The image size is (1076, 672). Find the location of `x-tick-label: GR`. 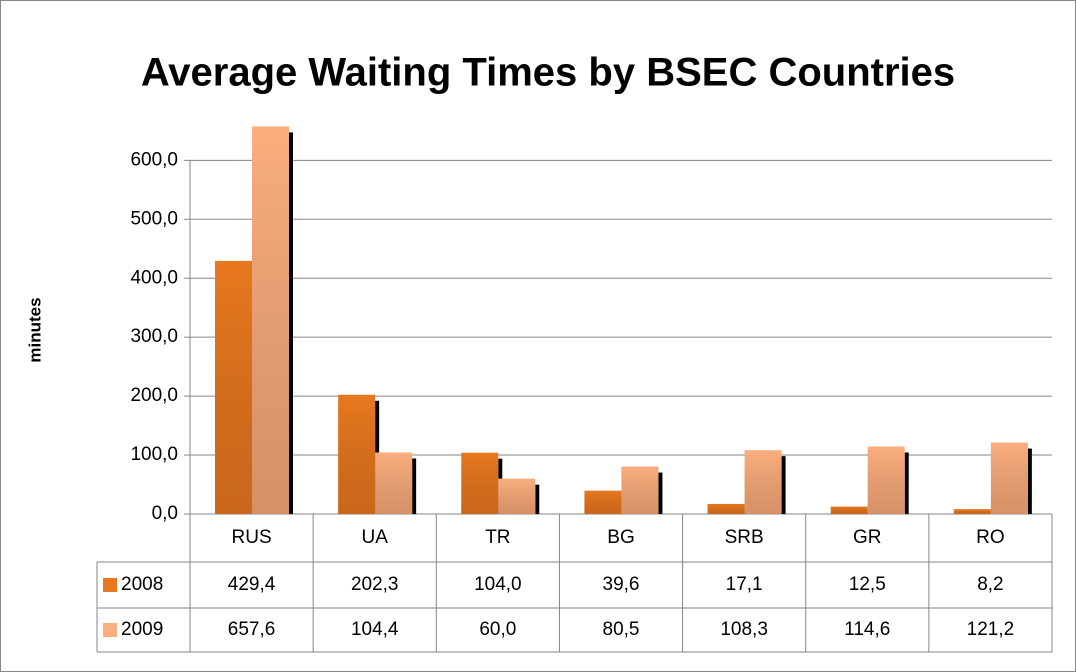

x-tick-label: GR is located at coordinates (867, 537).